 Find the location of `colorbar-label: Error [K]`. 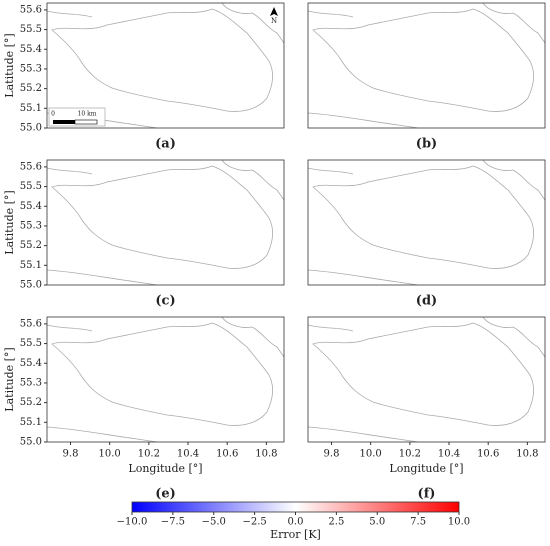

colorbar-label: Error [K] is located at coordinates (295, 534).